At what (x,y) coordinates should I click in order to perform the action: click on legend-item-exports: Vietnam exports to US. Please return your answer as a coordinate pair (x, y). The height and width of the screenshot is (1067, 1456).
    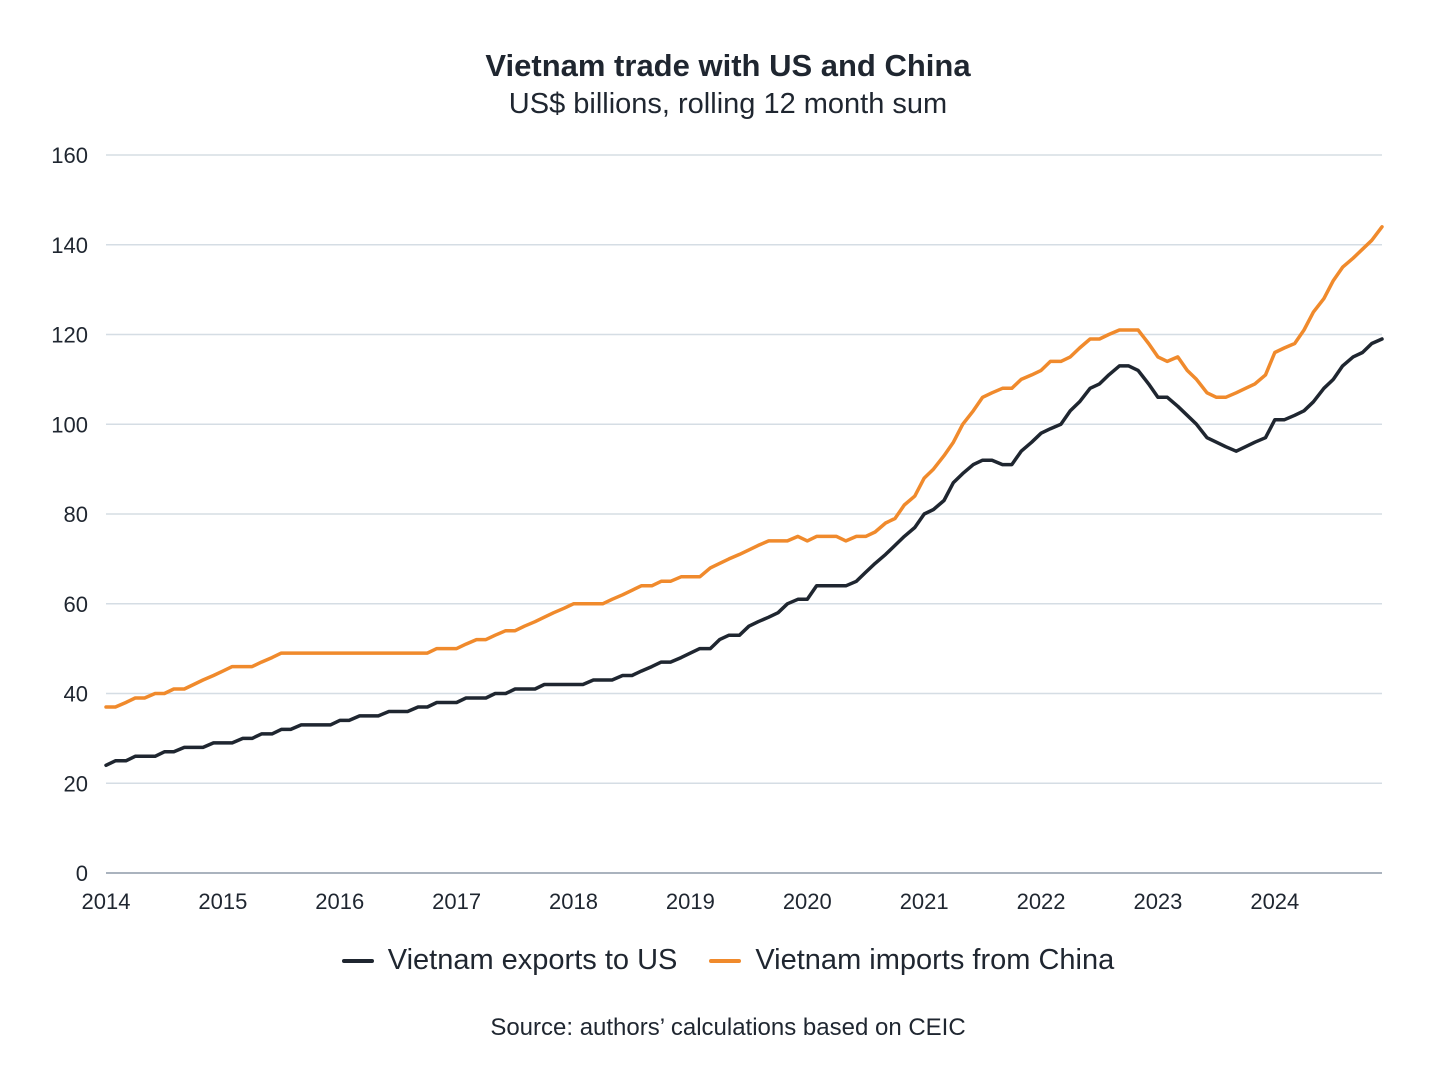
    Looking at the image, I should click on (509, 960).